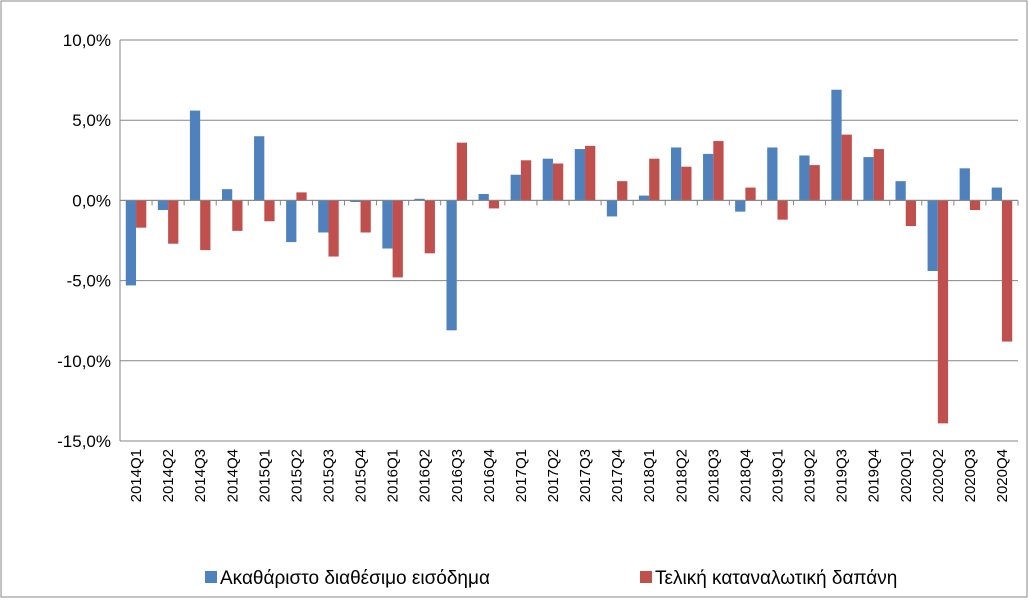  What do you see at coordinates (91, 120) in the screenshot?
I see `y-tick-label: 5,0%` at bounding box center [91, 120].